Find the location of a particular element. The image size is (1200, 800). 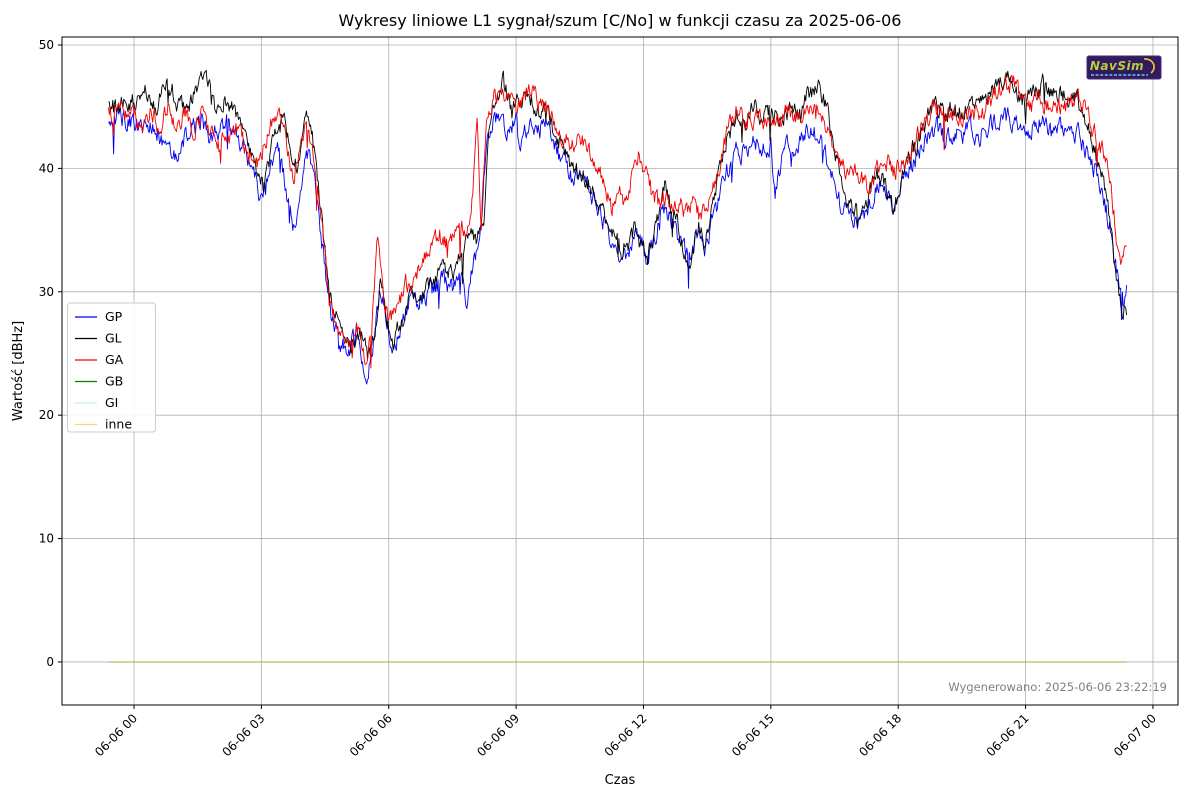

legend-label-ga: GA is located at coordinates (114, 359).